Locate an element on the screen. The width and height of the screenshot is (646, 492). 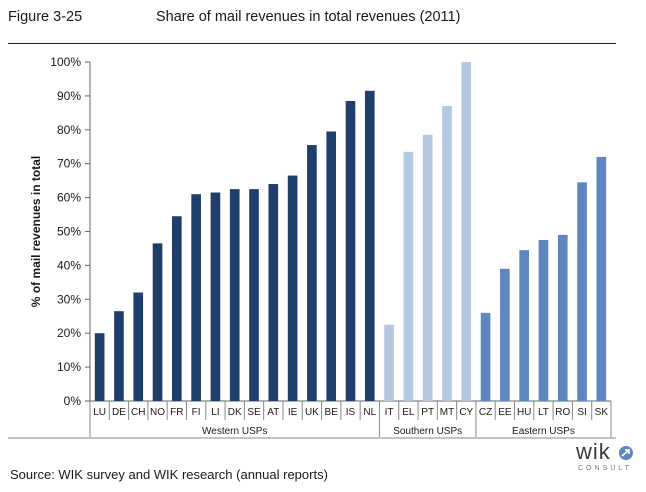
x-tick-label: CZ is located at coordinates (485, 412).